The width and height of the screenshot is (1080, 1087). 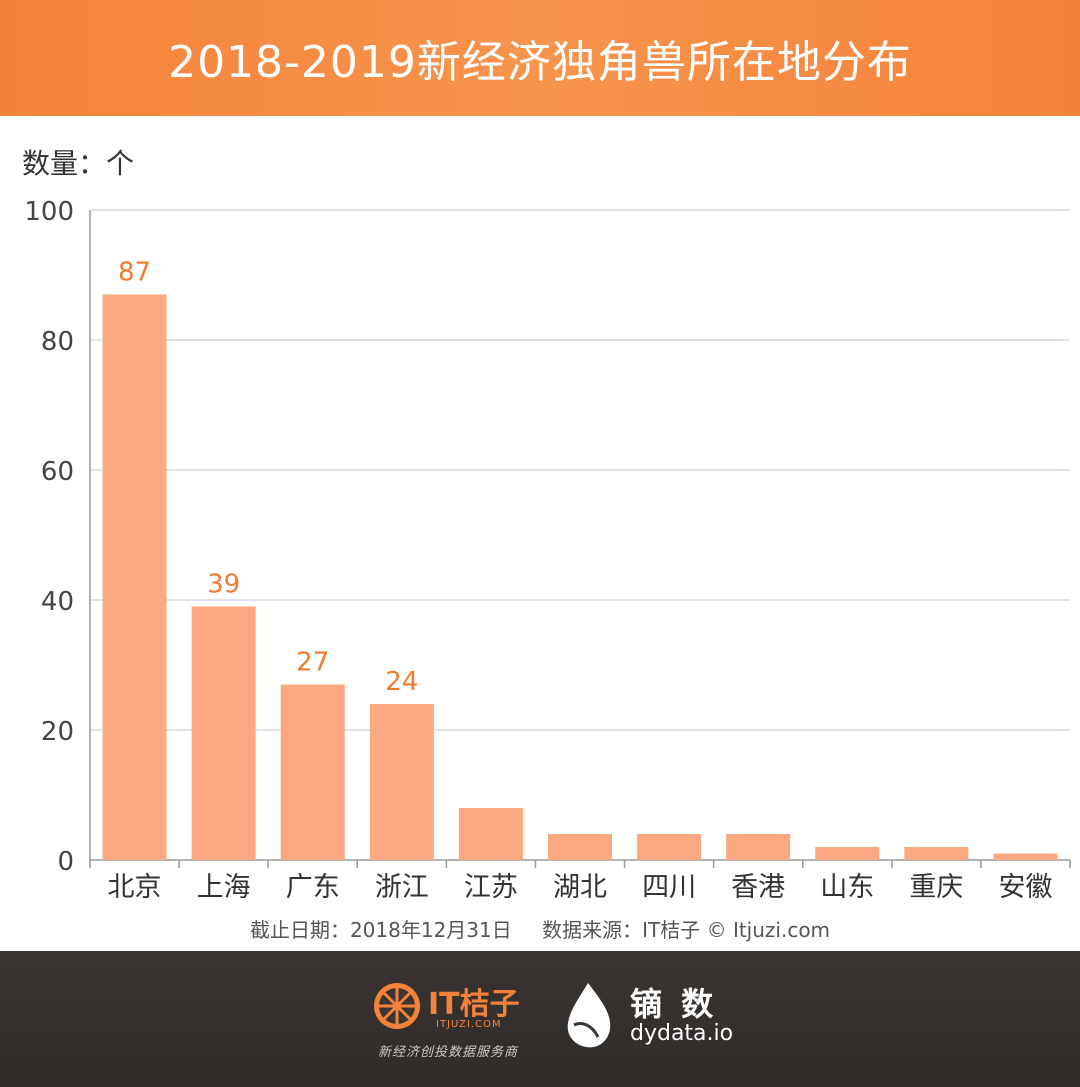 I want to click on bar-浙江, so click(x=401, y=782).